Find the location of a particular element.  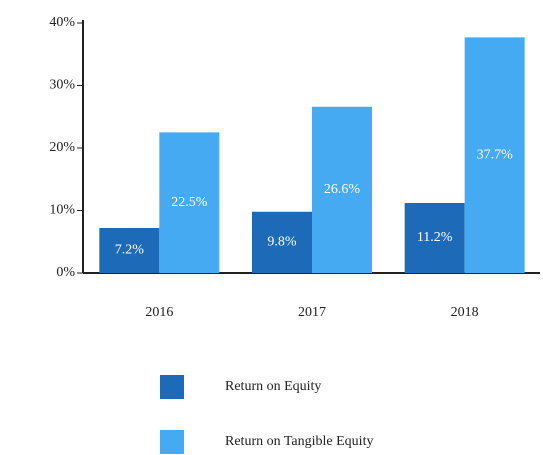

y-tick-label: 30% is located at coordinates (62, 85).